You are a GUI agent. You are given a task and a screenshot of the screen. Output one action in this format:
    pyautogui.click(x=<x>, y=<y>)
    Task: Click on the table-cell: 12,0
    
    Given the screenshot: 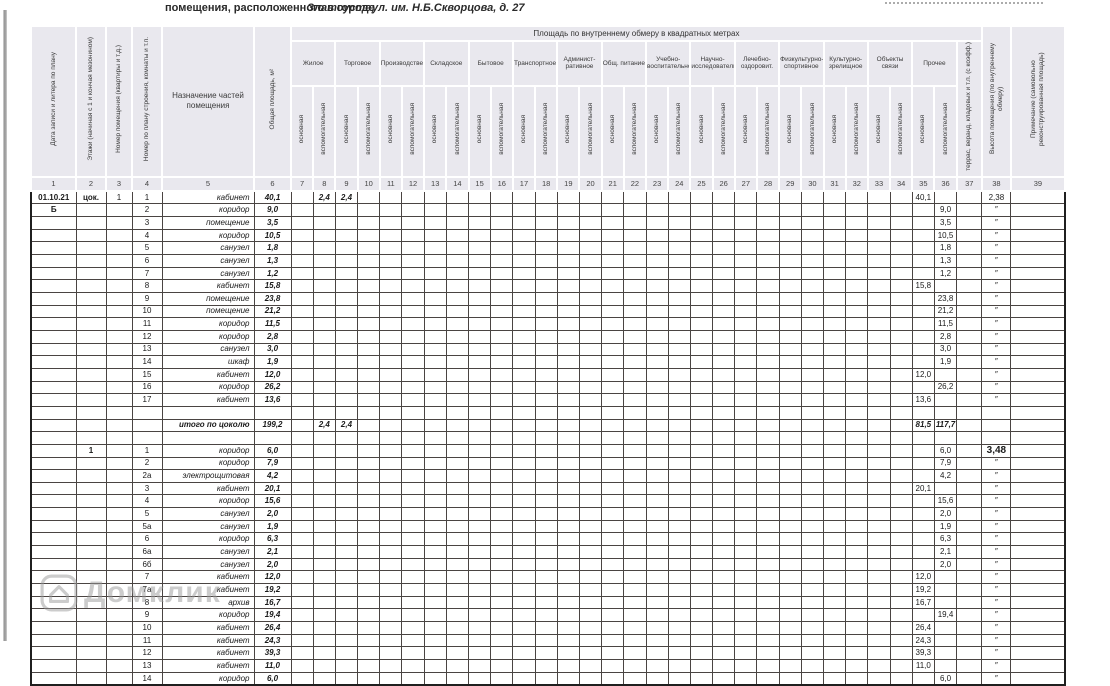 What is the action you would take?
    pyautogui.click(x=923, y=577)
    